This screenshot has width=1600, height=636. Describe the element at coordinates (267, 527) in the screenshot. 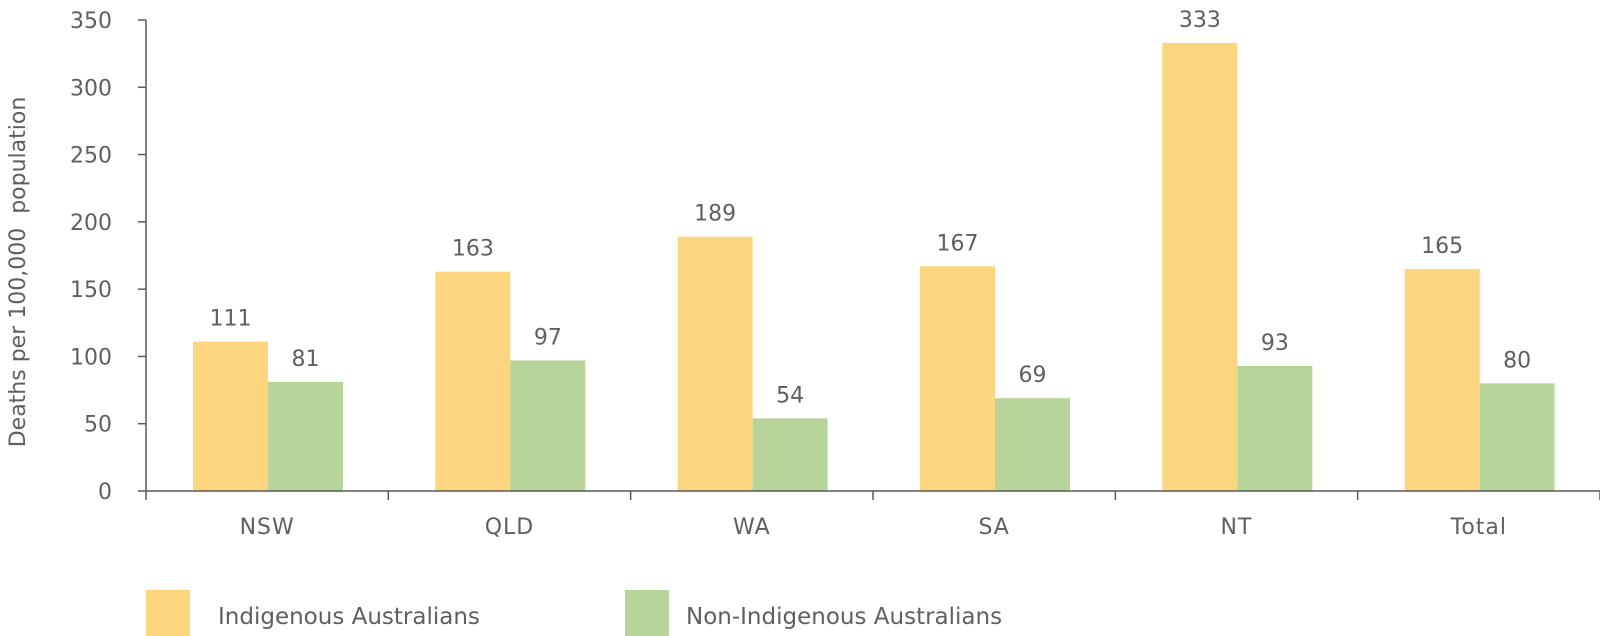

I see `x-tick-label: NSW` at that location.